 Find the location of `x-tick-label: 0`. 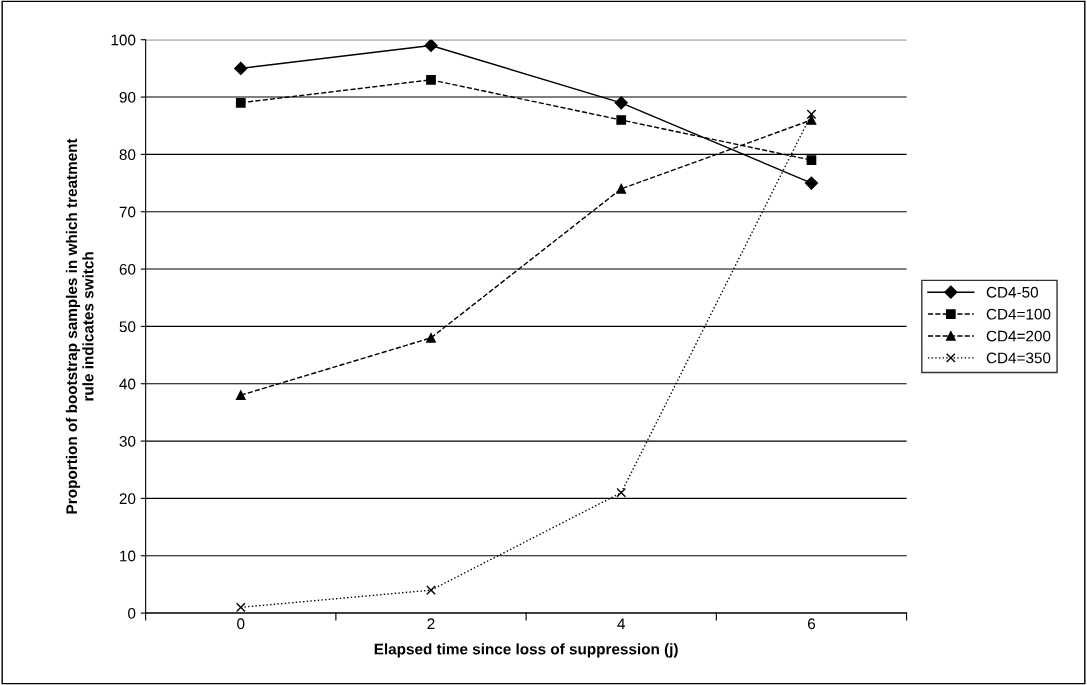

x-tick-label: 0 is located at coordinates (241, 624).